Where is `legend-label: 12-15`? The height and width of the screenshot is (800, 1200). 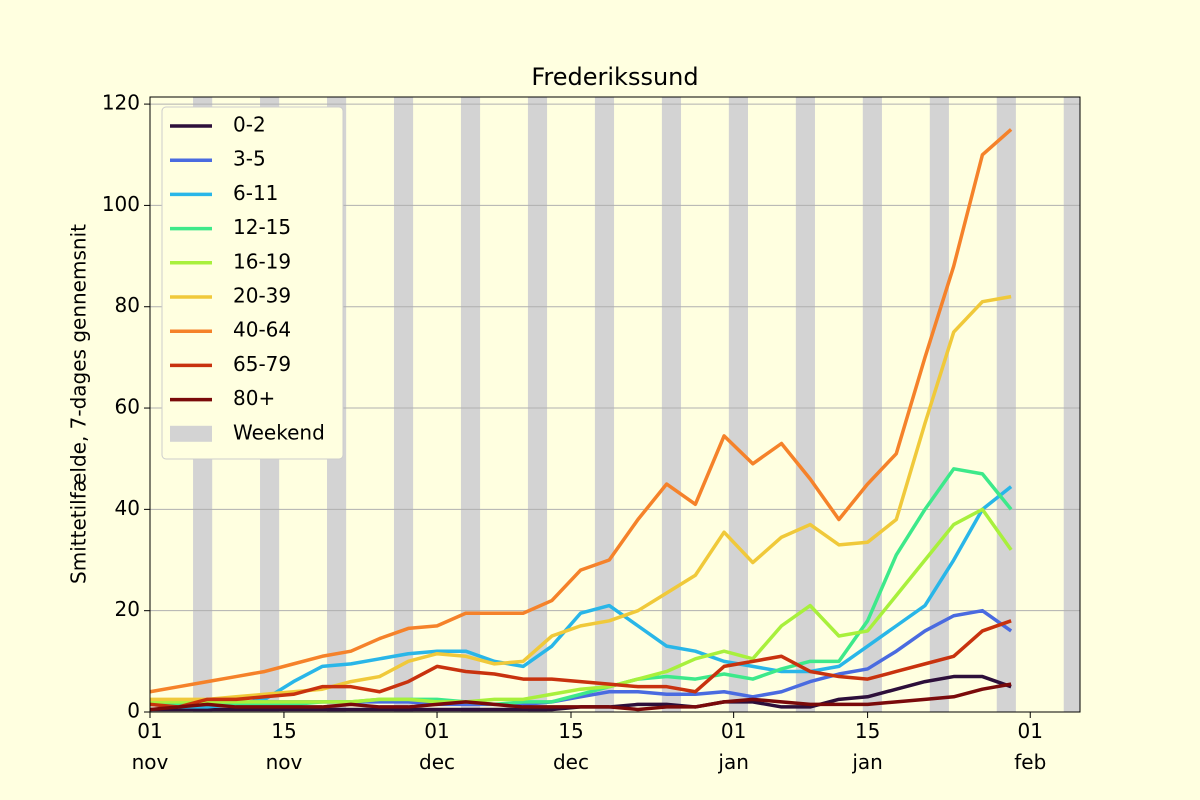 legend-label: 12-15 is located at coordinates (262, 227).